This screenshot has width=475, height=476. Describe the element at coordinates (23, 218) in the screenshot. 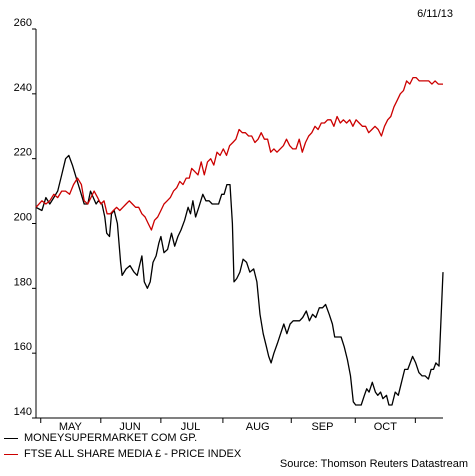

I see `y-tick-label-200: 200` at that location.